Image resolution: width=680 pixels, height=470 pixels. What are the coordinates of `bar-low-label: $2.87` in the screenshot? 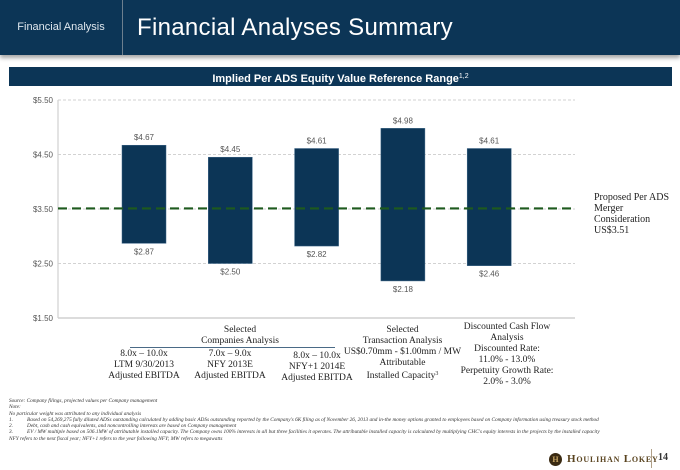 It's located at (144, 251).